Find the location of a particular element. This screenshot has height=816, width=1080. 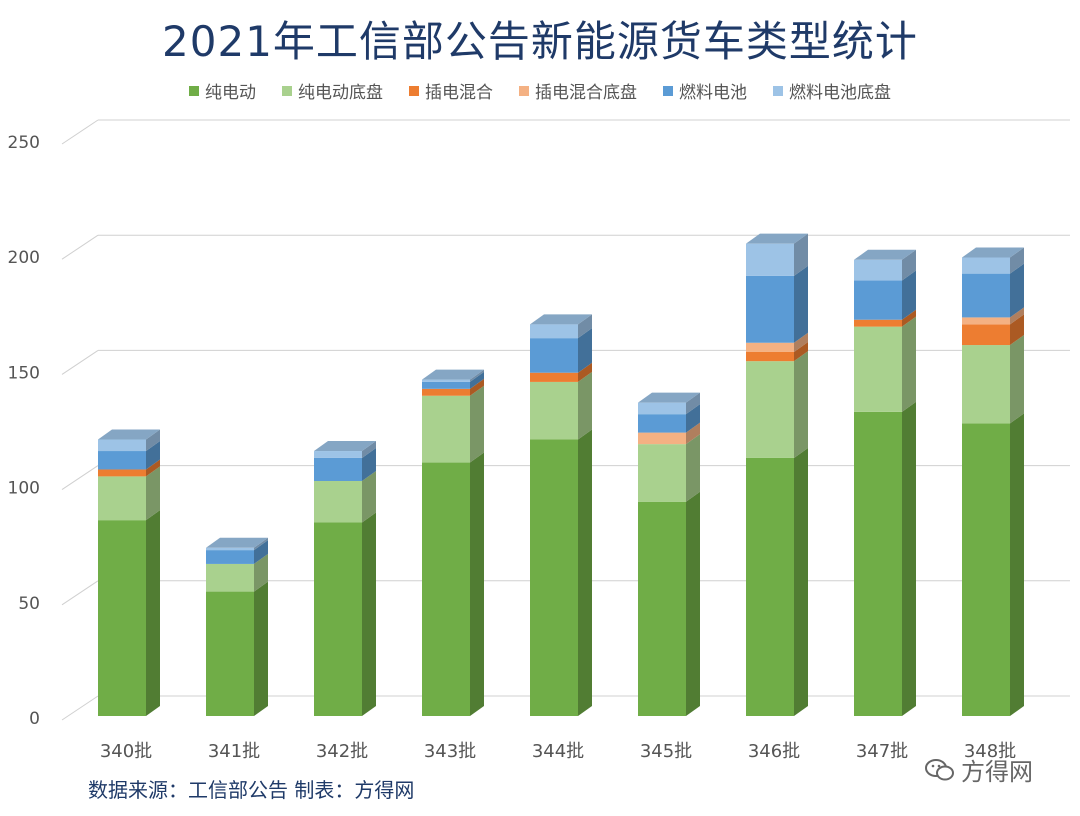

legend-label: 插电混合 is located at coordinates (459, 93).